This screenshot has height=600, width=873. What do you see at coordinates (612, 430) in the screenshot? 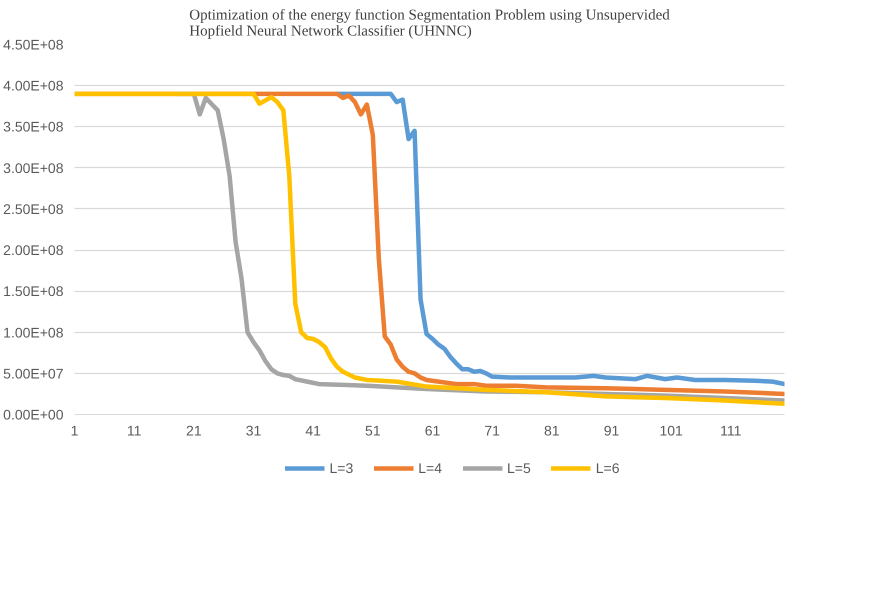
I see `x-tick-label: 91` at bounding box center [612, 430].